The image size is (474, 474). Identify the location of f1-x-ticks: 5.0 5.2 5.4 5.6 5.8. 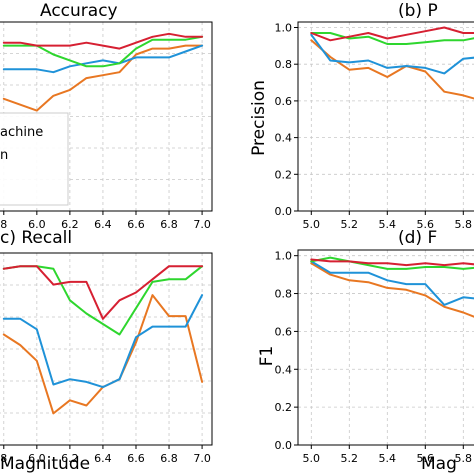
(388, 455).